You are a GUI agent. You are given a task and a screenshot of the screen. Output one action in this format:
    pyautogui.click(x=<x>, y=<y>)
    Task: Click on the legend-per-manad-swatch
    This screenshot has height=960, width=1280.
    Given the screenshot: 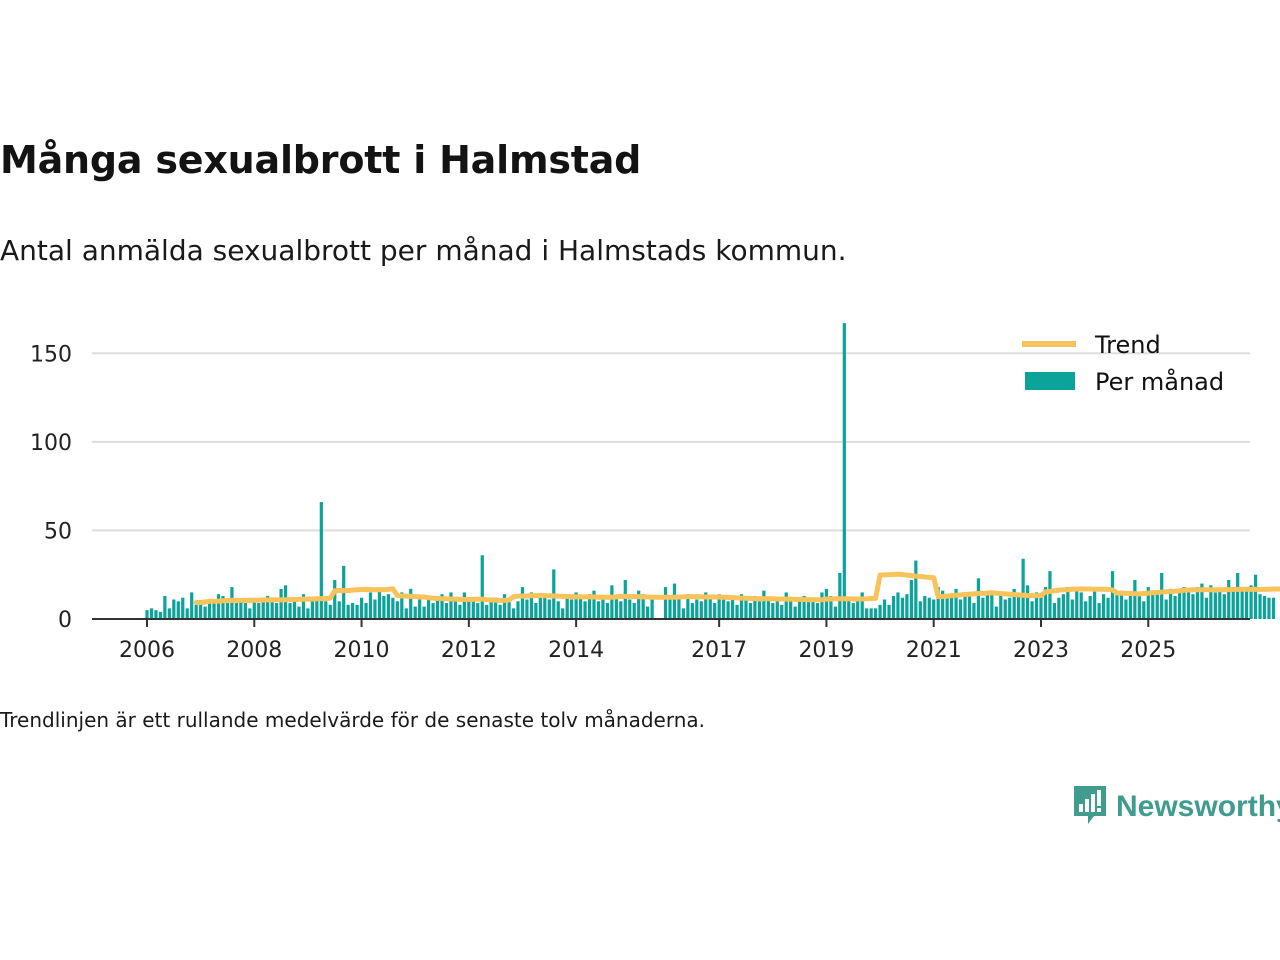 What is the action you would take?
    pyautogui.click(x=1050, y=381)
    